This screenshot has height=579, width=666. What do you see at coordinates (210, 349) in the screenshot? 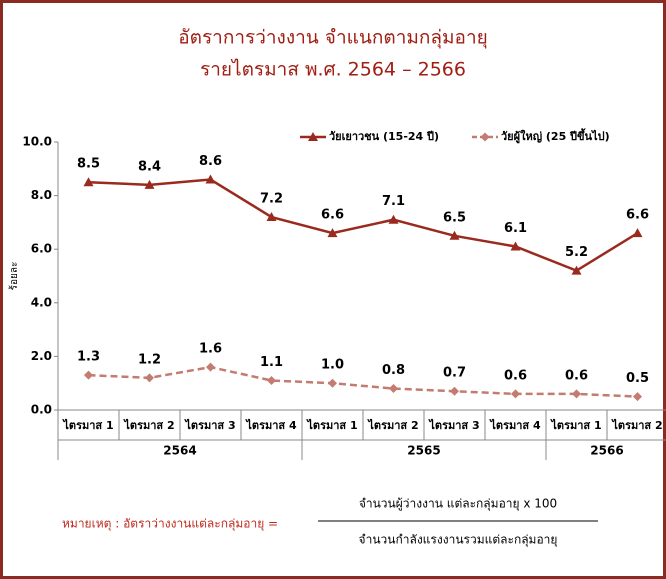
I see `data-label: 1.6` at bounding box center [210, 349].